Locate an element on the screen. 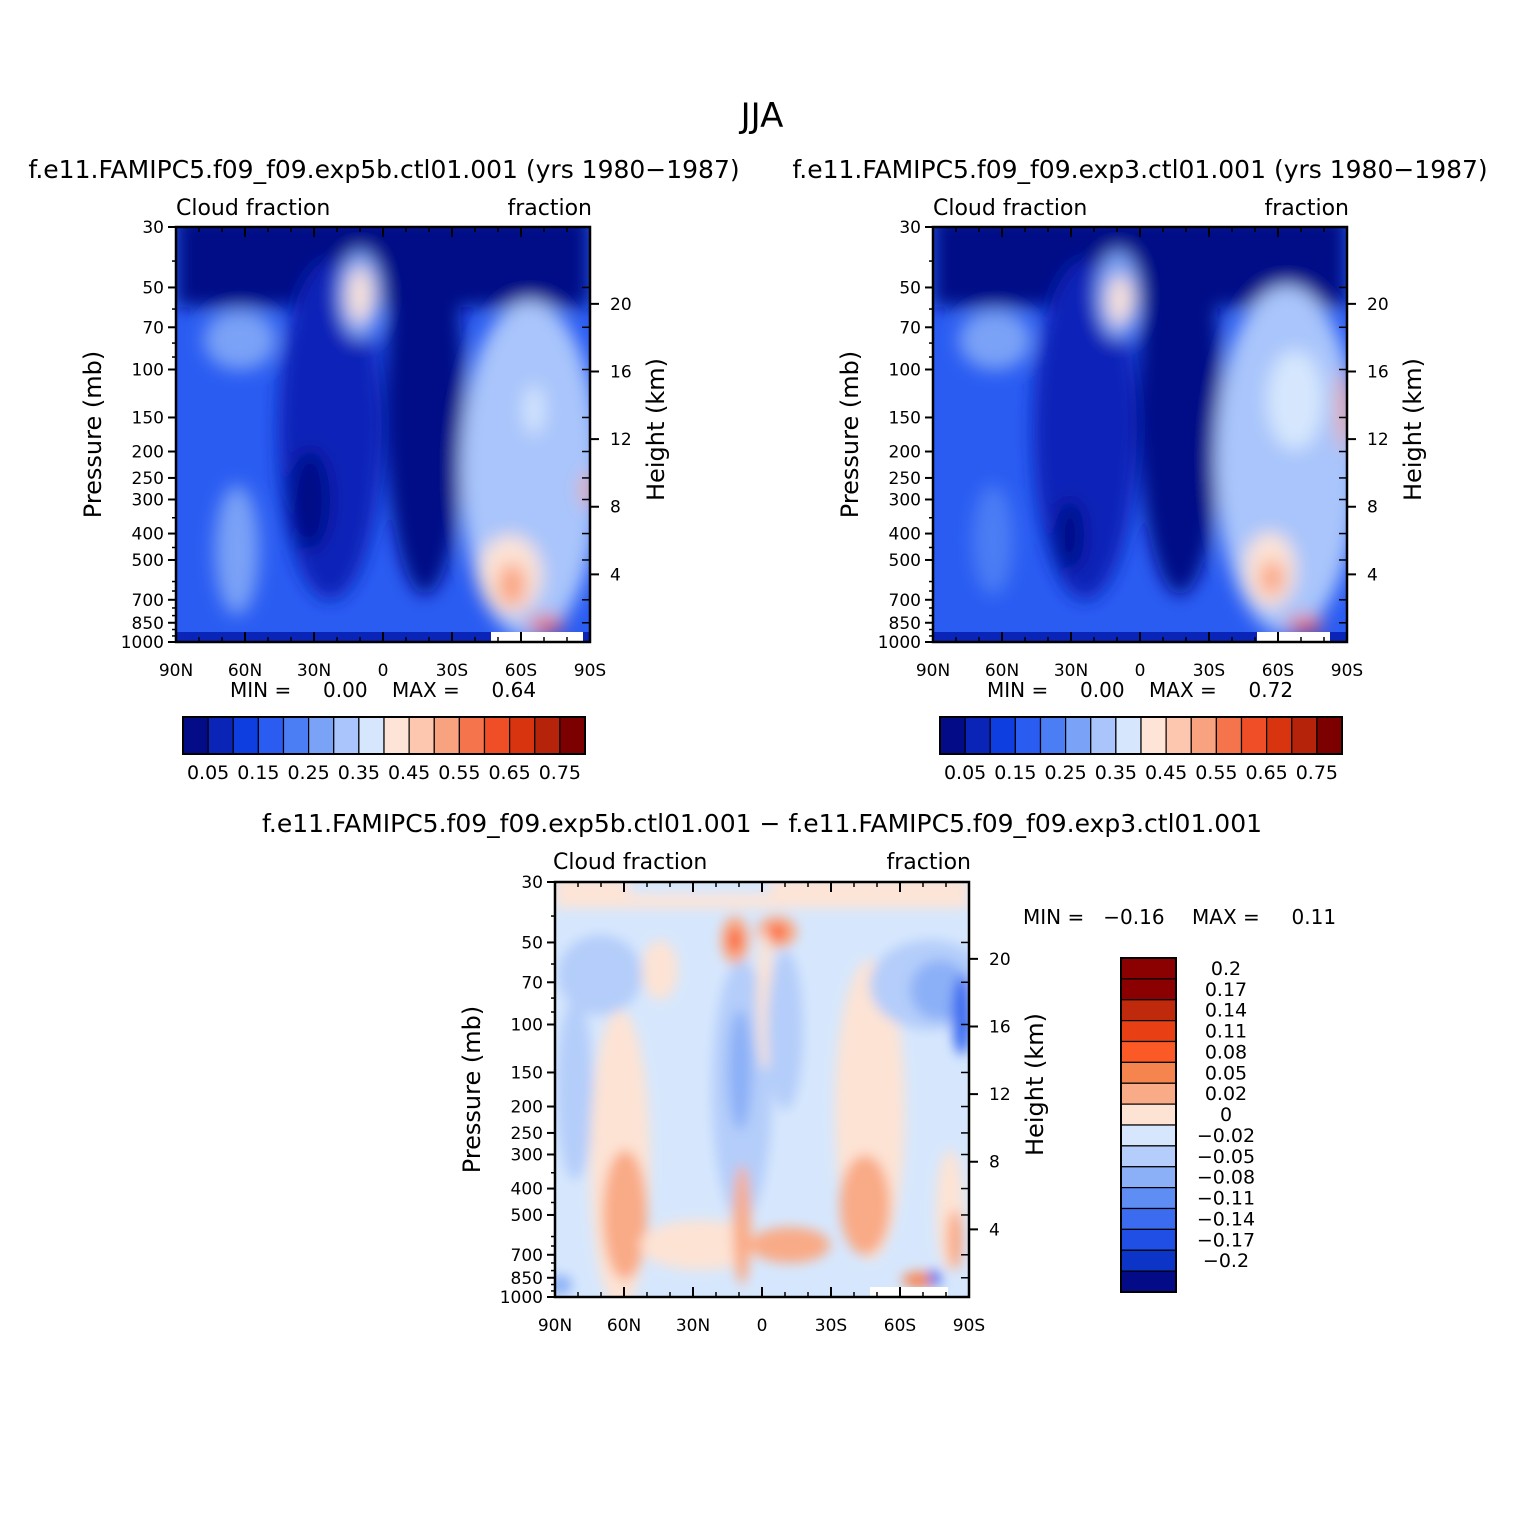  panel-2-height-tick-label: 12 is located at coordinates (1378, 440).